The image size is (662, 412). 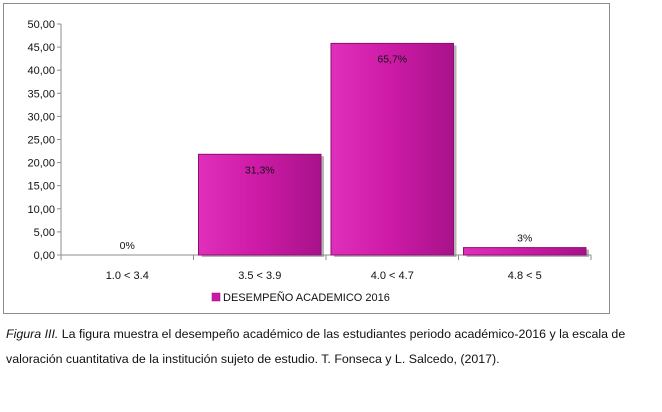 What do you see at coordinates (41, 164) in the screenshot?
I see `y-tick-label: 20,00` at bounding box center [41, 164].